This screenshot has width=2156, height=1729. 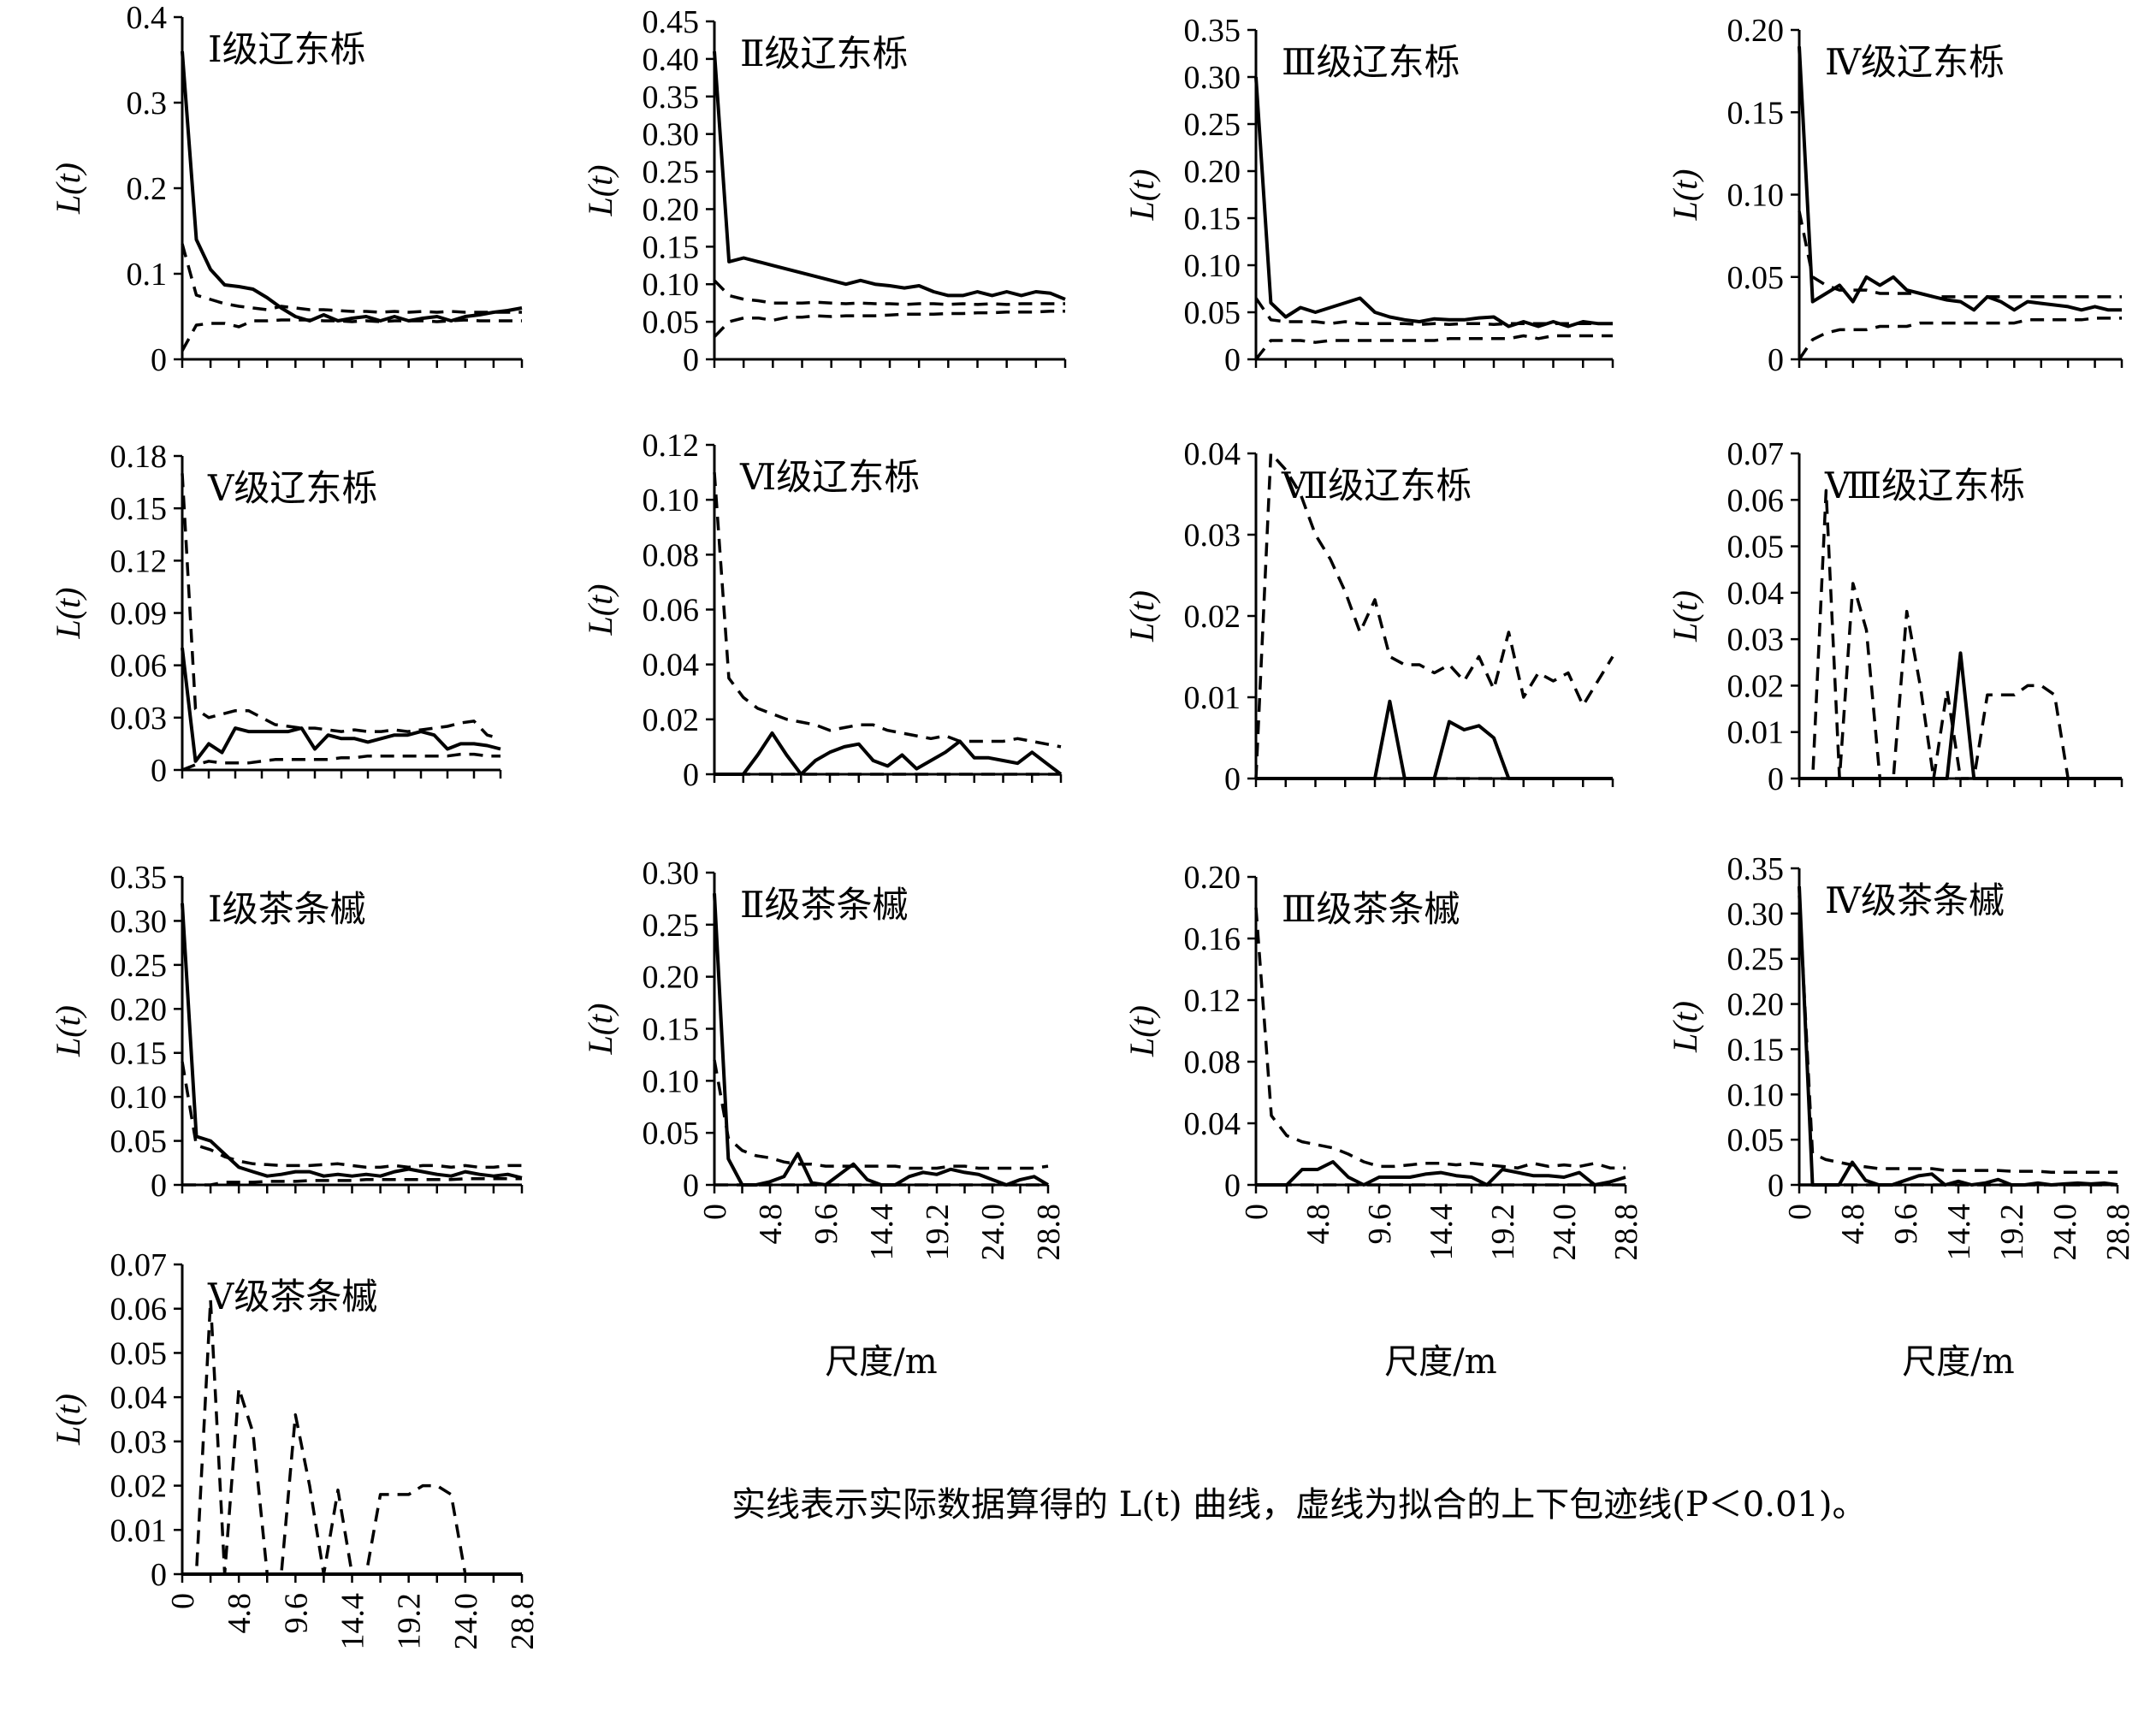 I want to click on chart-title: Ⅲ级辽东栎, so click(x=1371, y=62).